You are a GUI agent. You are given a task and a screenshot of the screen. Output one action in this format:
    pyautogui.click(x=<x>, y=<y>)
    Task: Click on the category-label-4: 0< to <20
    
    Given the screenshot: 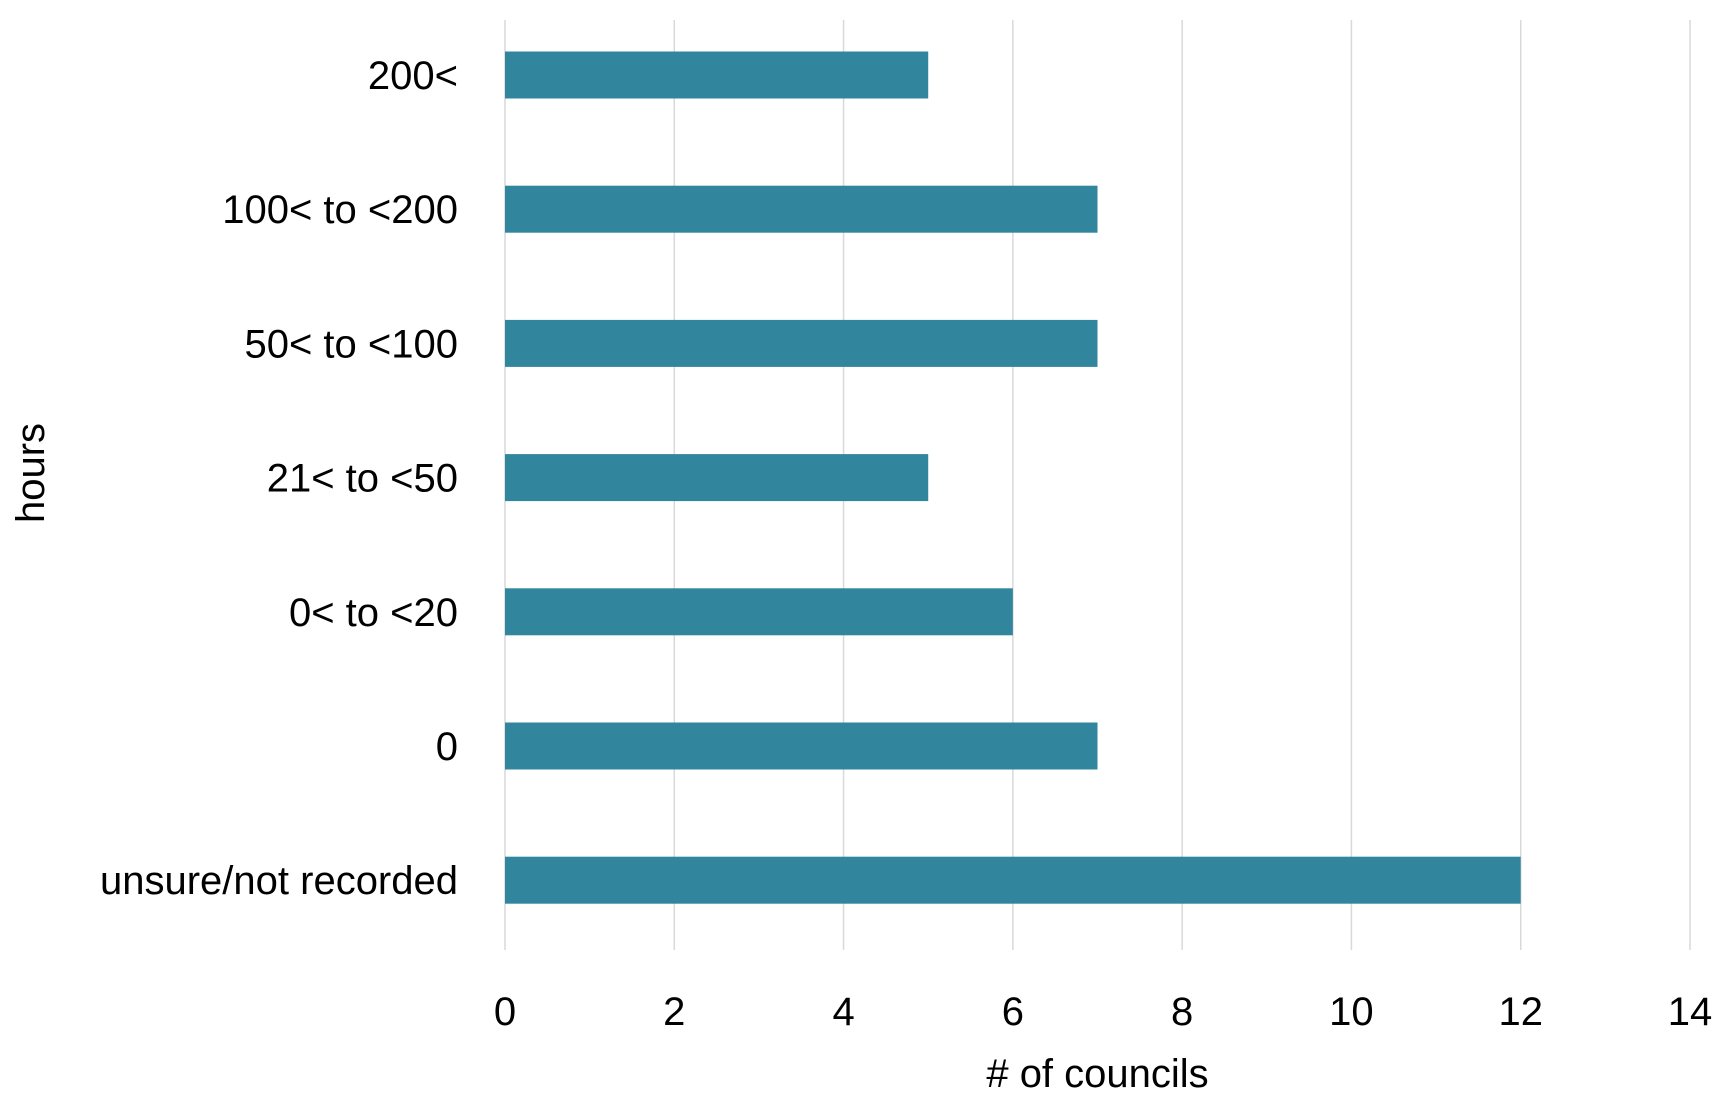 What is the action you would take?
    pyautogui.click(x=373, y=613)
    